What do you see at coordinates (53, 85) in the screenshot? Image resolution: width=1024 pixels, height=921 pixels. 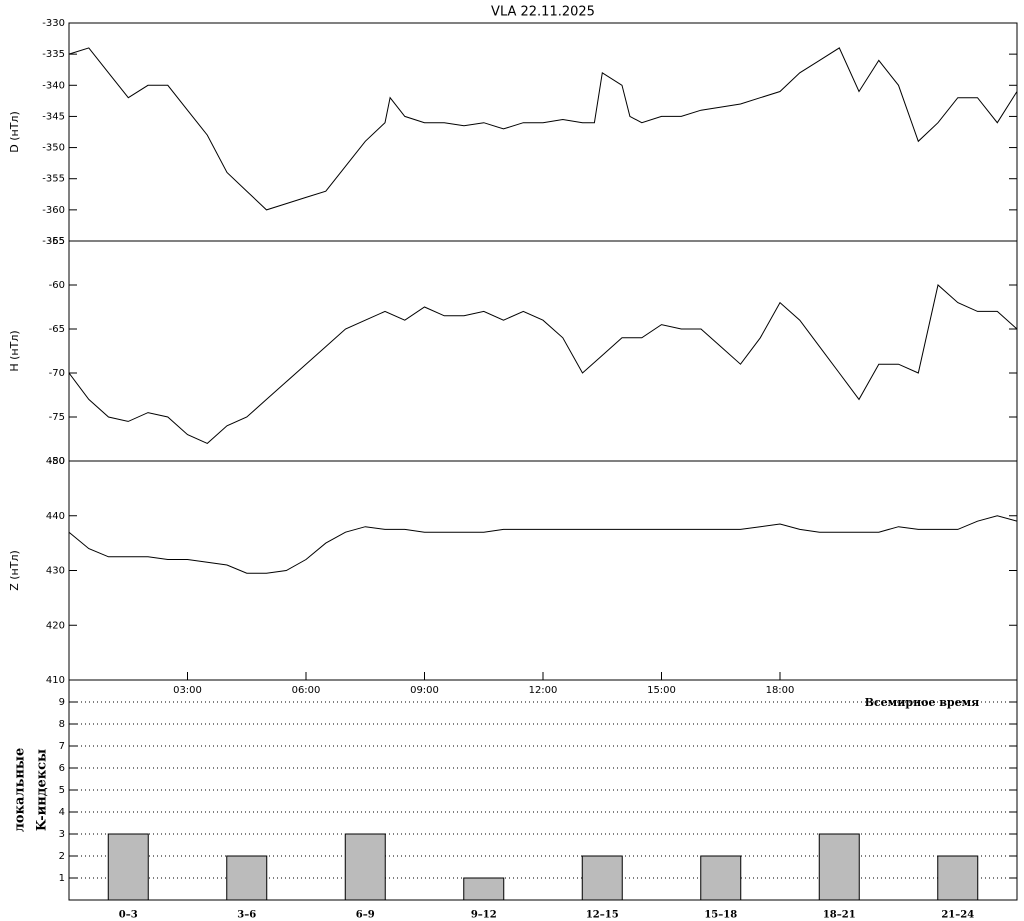 I see `y-tick-label: -340` at bounding box center [53, 85].